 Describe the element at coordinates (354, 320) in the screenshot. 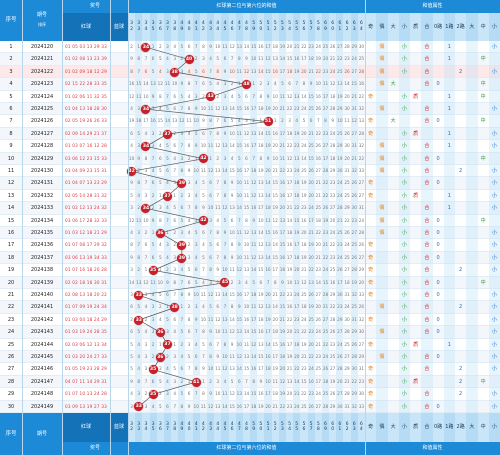

I see `grid-cell: 31` at that location.